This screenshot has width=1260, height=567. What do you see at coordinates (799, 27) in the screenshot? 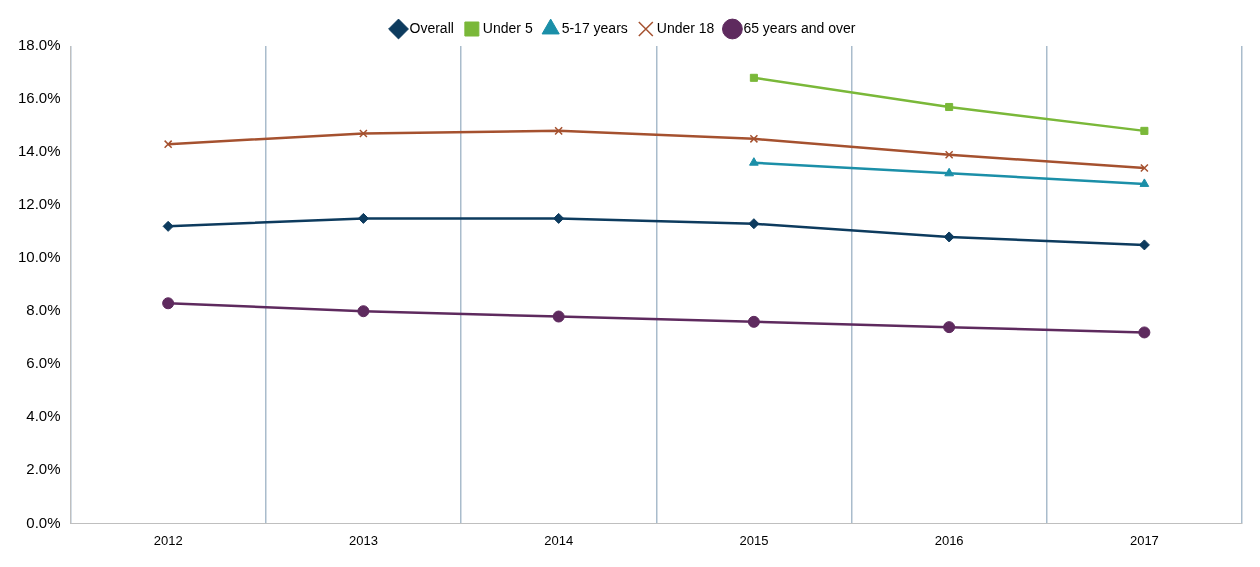
I see `legend-label: 65 years and over` at bounding box center [799, 27].